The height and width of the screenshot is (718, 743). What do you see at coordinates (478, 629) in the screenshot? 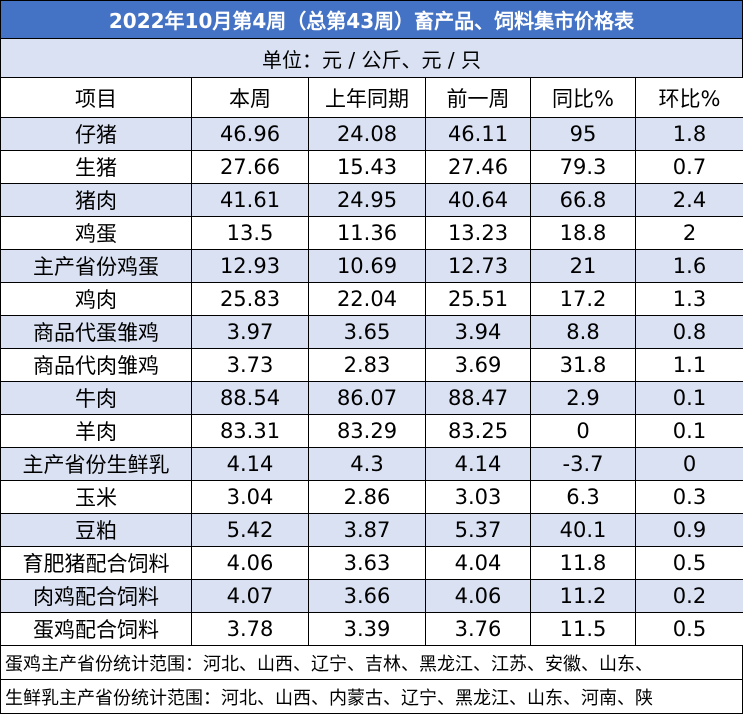
I see `value-cell: 3.76` at bounding box center [478, 629].